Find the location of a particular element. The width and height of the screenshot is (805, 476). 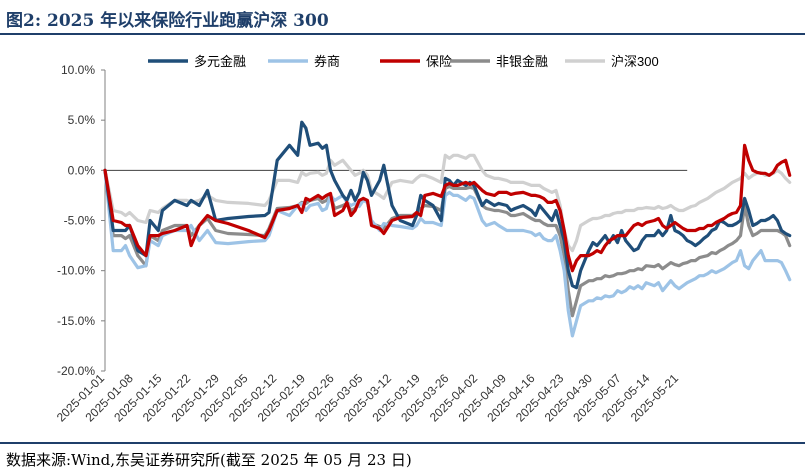

y-tick-label: 0.0% is located at coordinates (82, 170).